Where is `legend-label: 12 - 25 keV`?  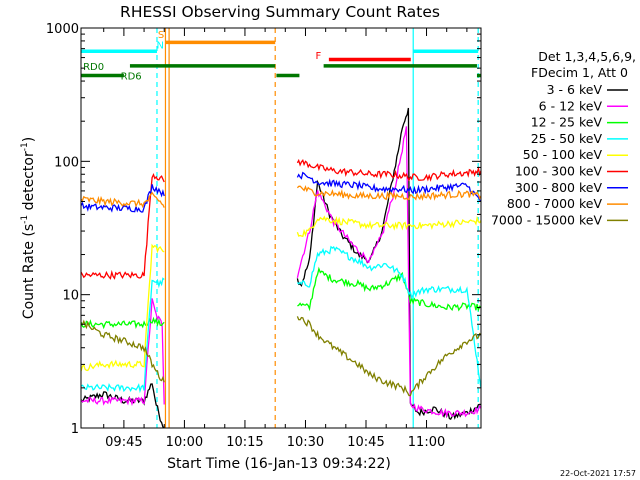
legend-label: 12 - 25 keV is located at coordinates (567, 122).